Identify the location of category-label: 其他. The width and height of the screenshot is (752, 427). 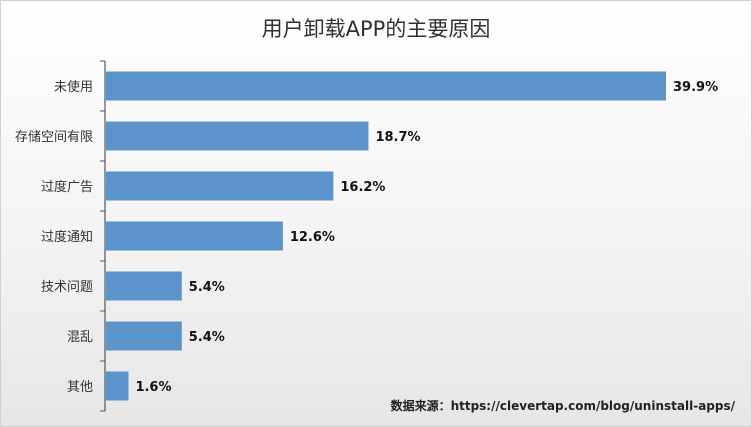
(80, 387).